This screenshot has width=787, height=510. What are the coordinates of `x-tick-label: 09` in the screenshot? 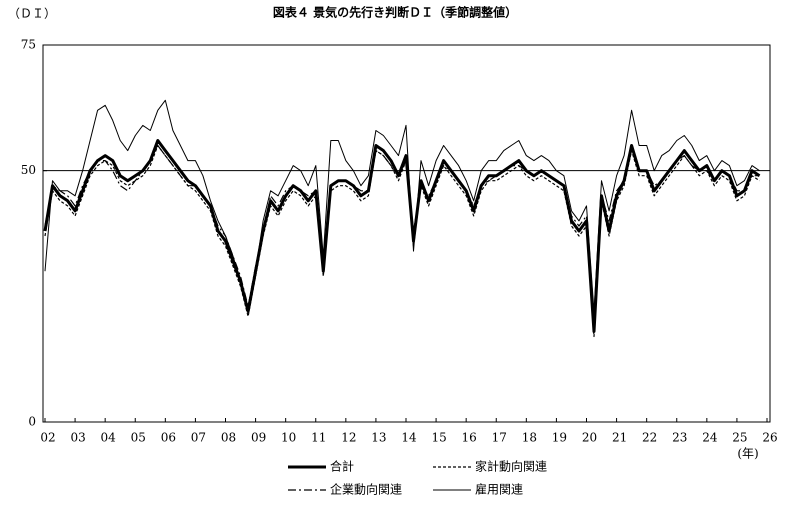 It's located at (258, 438).